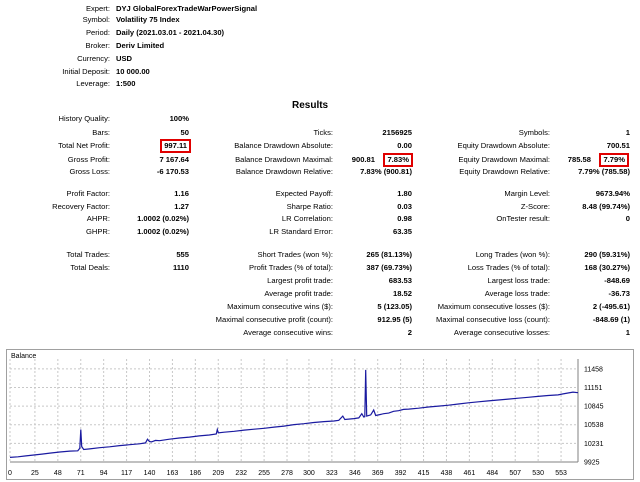 The height and width of the screenshot is (482, 640). What do you see at coordinates (627, 218) in the screenshot?
I see `stat-value: 0` at bounding box center [627, 218].